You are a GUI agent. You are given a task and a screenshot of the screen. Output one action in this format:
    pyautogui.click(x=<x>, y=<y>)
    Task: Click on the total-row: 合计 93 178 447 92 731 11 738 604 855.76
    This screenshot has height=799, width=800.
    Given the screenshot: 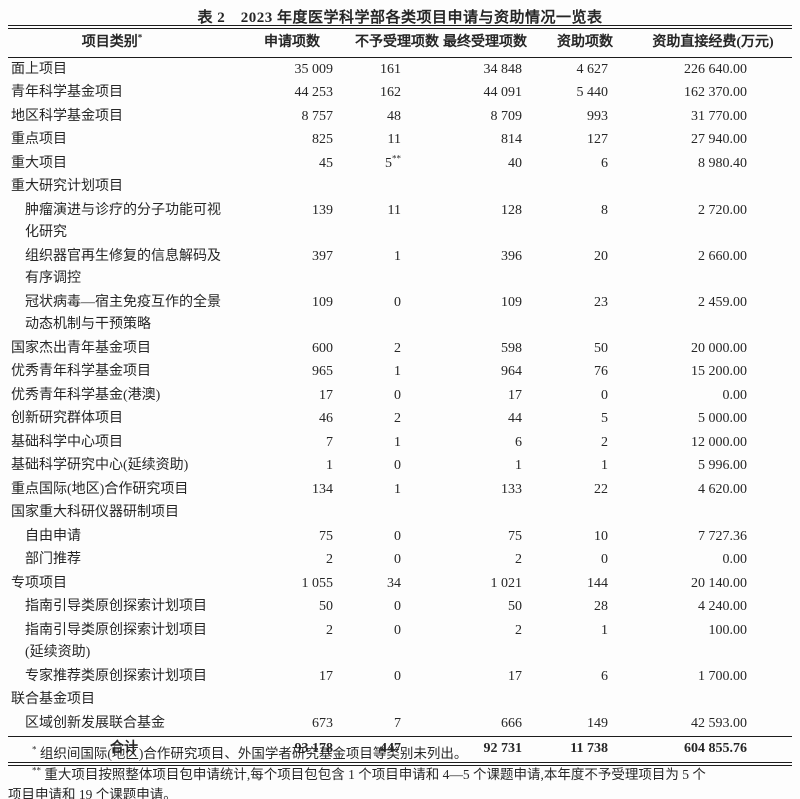 What is the action you would take?
    pyautogui.click(x=400, y=750)
    